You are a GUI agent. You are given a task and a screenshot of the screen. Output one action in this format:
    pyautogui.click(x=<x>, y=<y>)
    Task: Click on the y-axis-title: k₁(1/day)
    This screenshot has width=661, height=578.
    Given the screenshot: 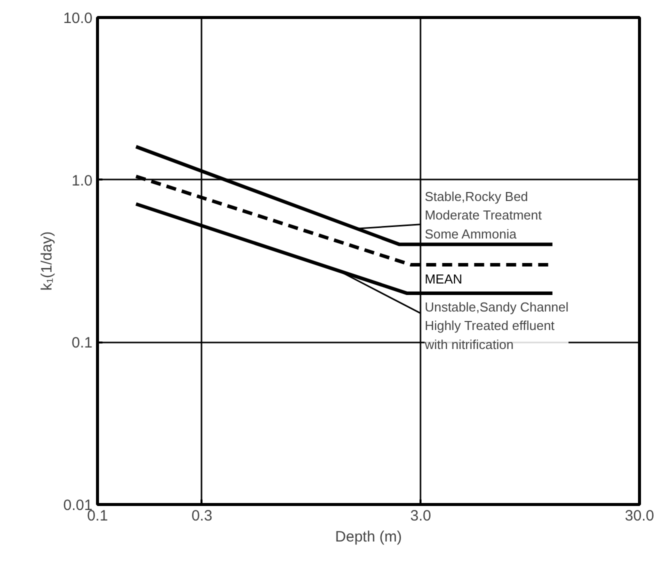 What is the action you would take?
    pyautogui.click(x=47, y=261)
    